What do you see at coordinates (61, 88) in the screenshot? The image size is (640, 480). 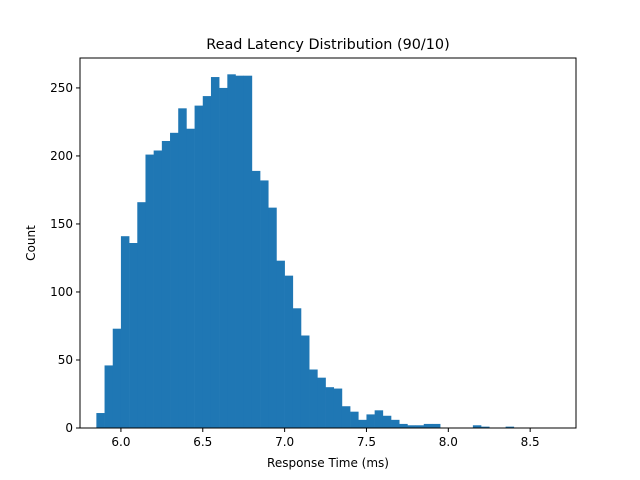 I see `y-tick-label: 250` at bounding box center [61, 88].